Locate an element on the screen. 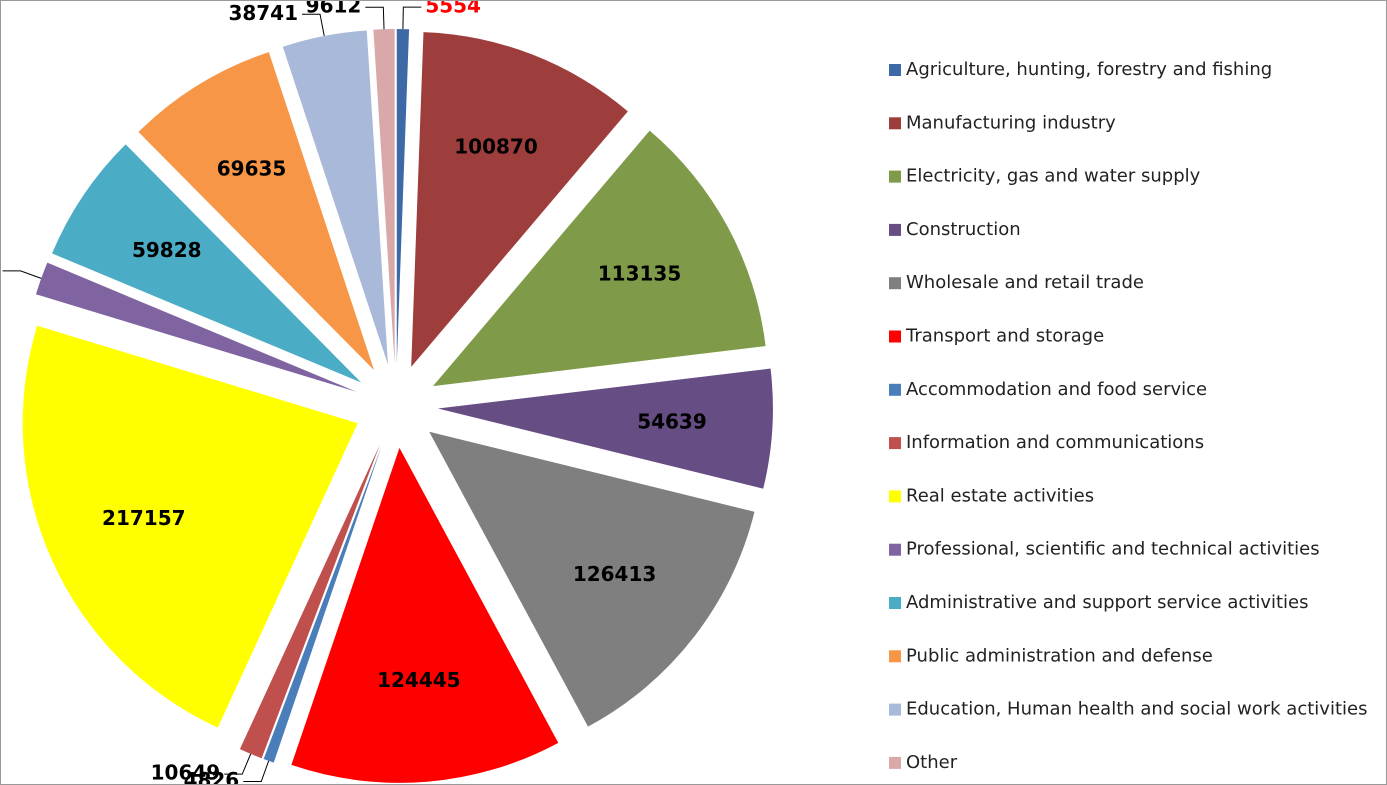 The width and height of the screenshot is (1387, 785). data-label: 100870 is located at coordinates (496, 147).